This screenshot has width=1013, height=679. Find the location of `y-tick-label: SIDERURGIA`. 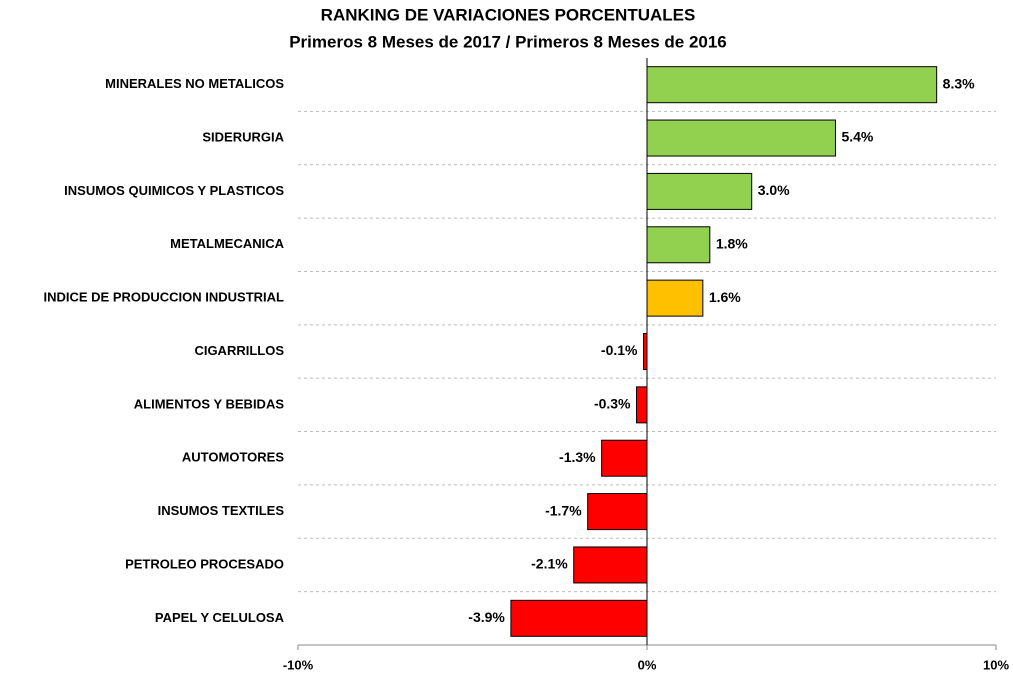

y-tick-label: SIDERURGIA is located at coordinates (243, 136).